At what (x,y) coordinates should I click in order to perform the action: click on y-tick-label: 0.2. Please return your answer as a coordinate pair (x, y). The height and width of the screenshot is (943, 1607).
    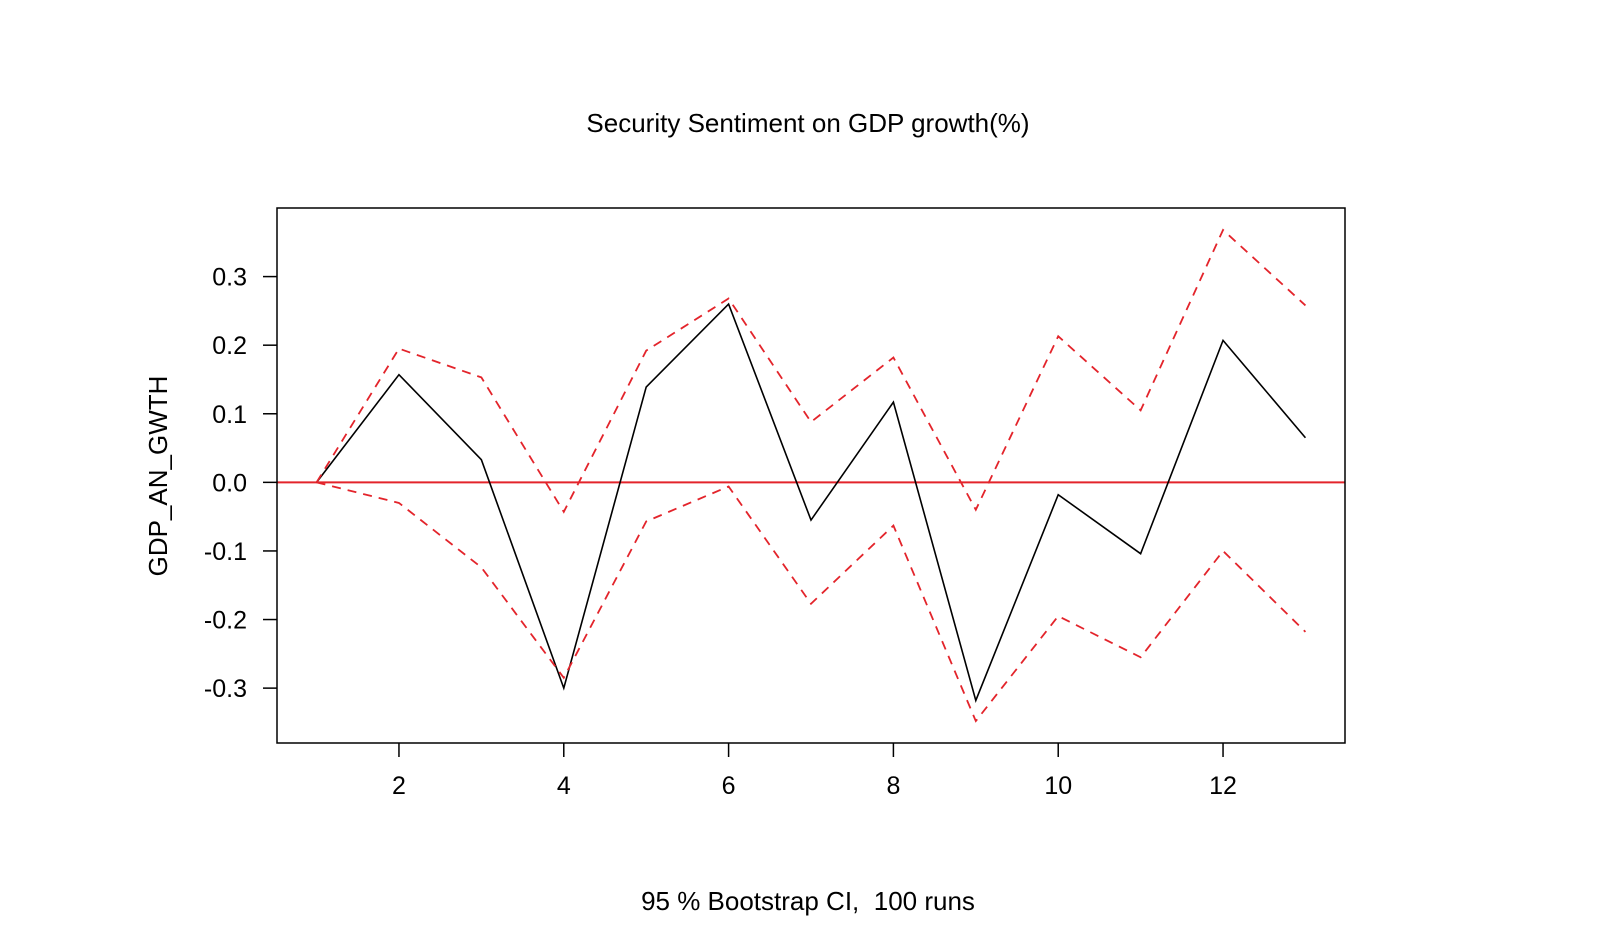
    Looking at the image, I should click on (229, 346).